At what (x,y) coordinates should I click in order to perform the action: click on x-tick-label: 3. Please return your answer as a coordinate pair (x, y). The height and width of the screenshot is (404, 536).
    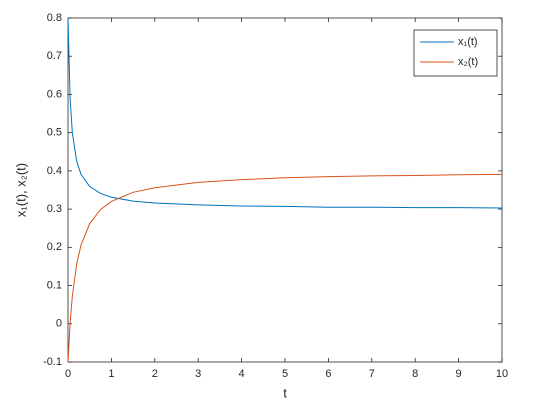
    Looking at the image, I should click on (198, 374).